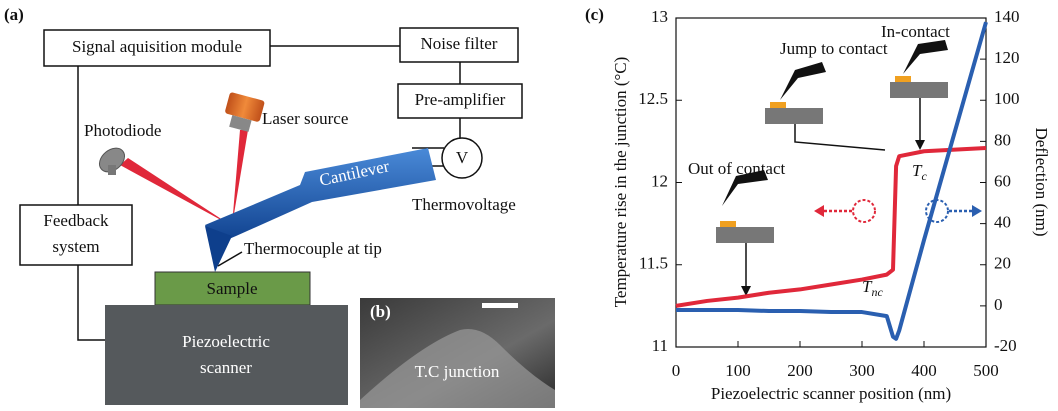  What do you see at coordinates (240, 178) in the screenshot?
I see `laser-beam` at bounding box center [240, 178].